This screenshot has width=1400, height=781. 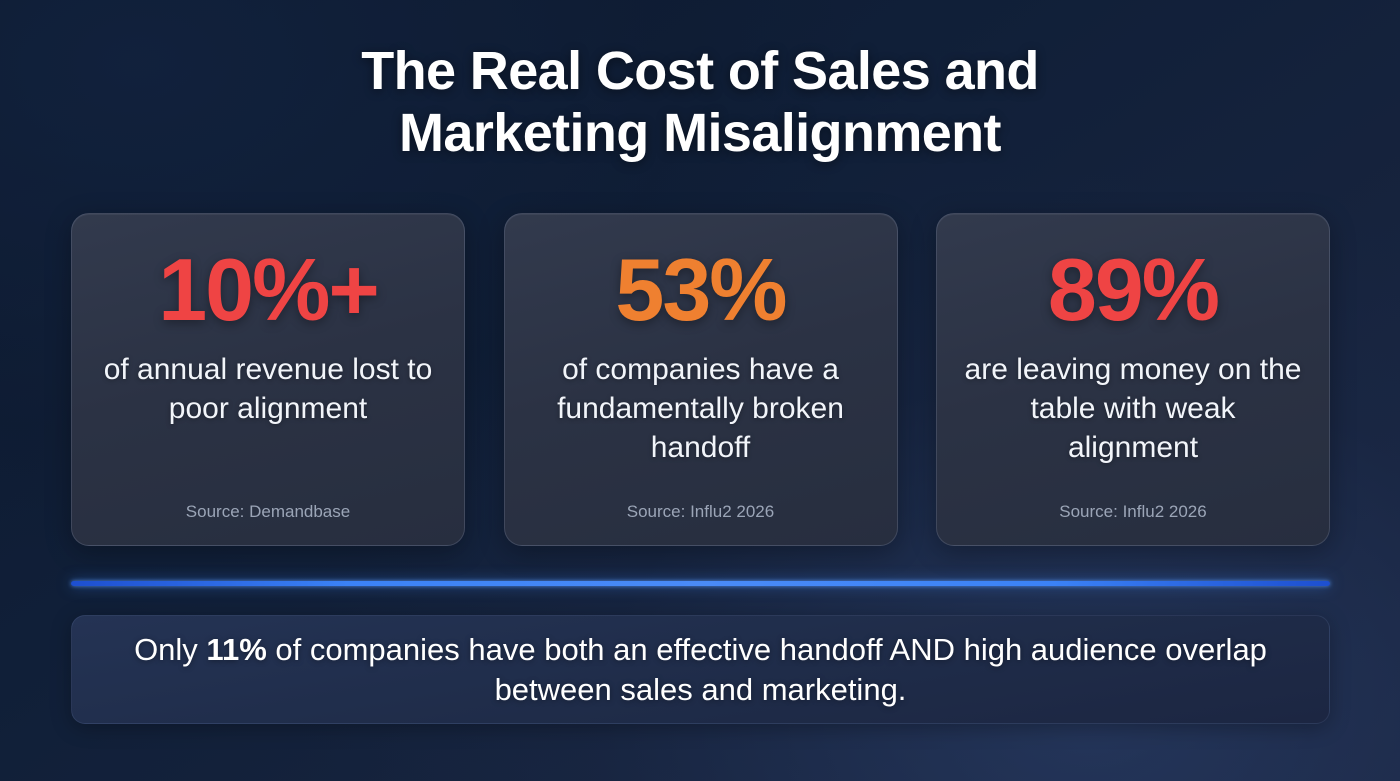 What do you see at coordinates (701, 289) in the screenshot?
I see `stat-value-2: 53%` at bounding box center [701, 289].